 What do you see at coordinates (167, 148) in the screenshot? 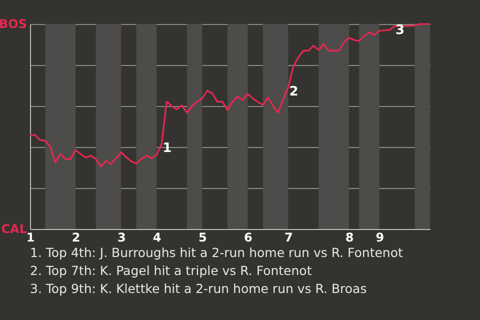
I see `annotation: 1` at bounding box center [167, 148].